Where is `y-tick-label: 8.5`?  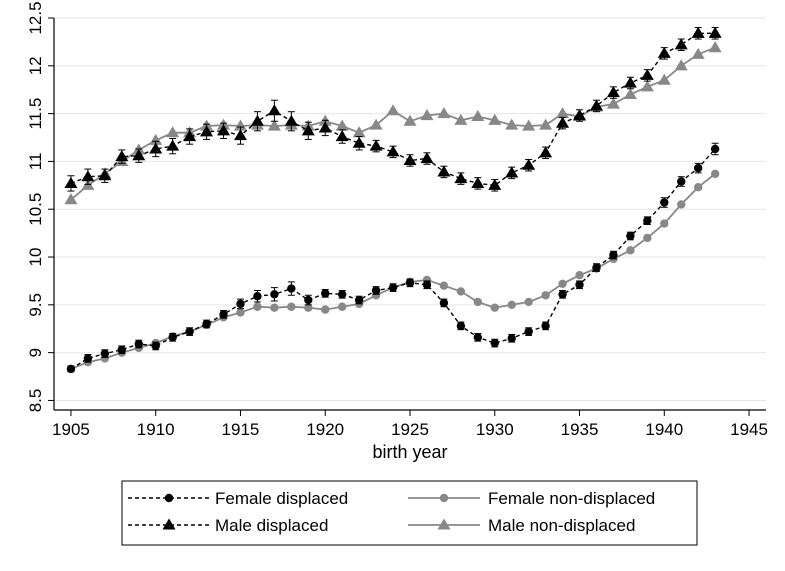 y-tick-label: 8.5 is located at coordinates (35, 401).